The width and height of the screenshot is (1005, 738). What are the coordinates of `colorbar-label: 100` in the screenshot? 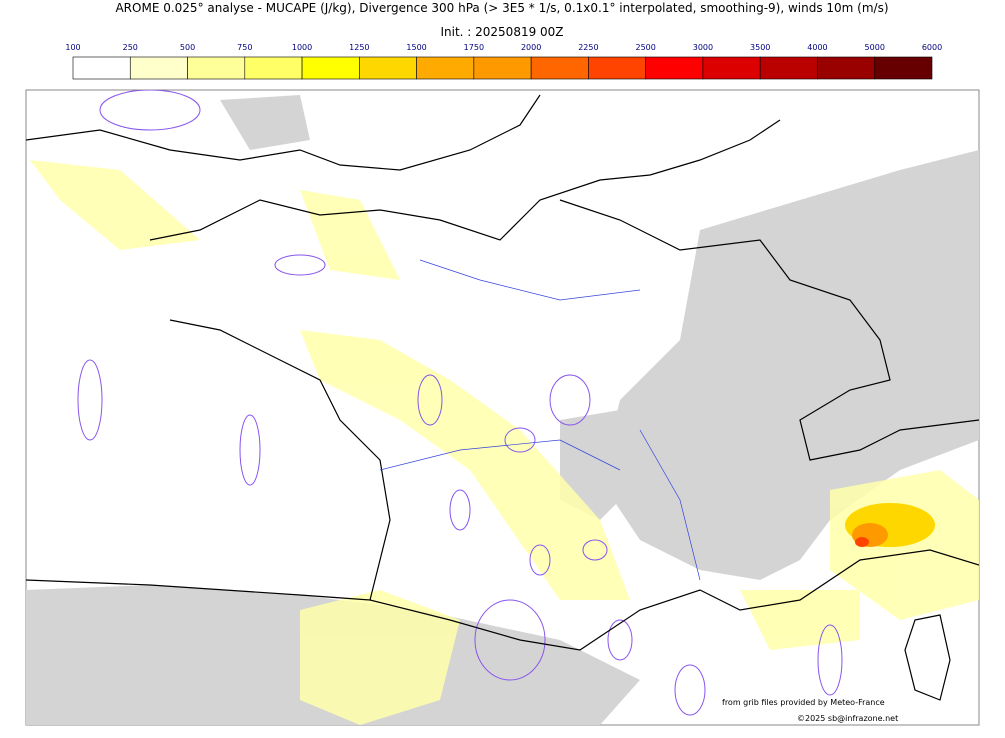 It's located at (72, 47).